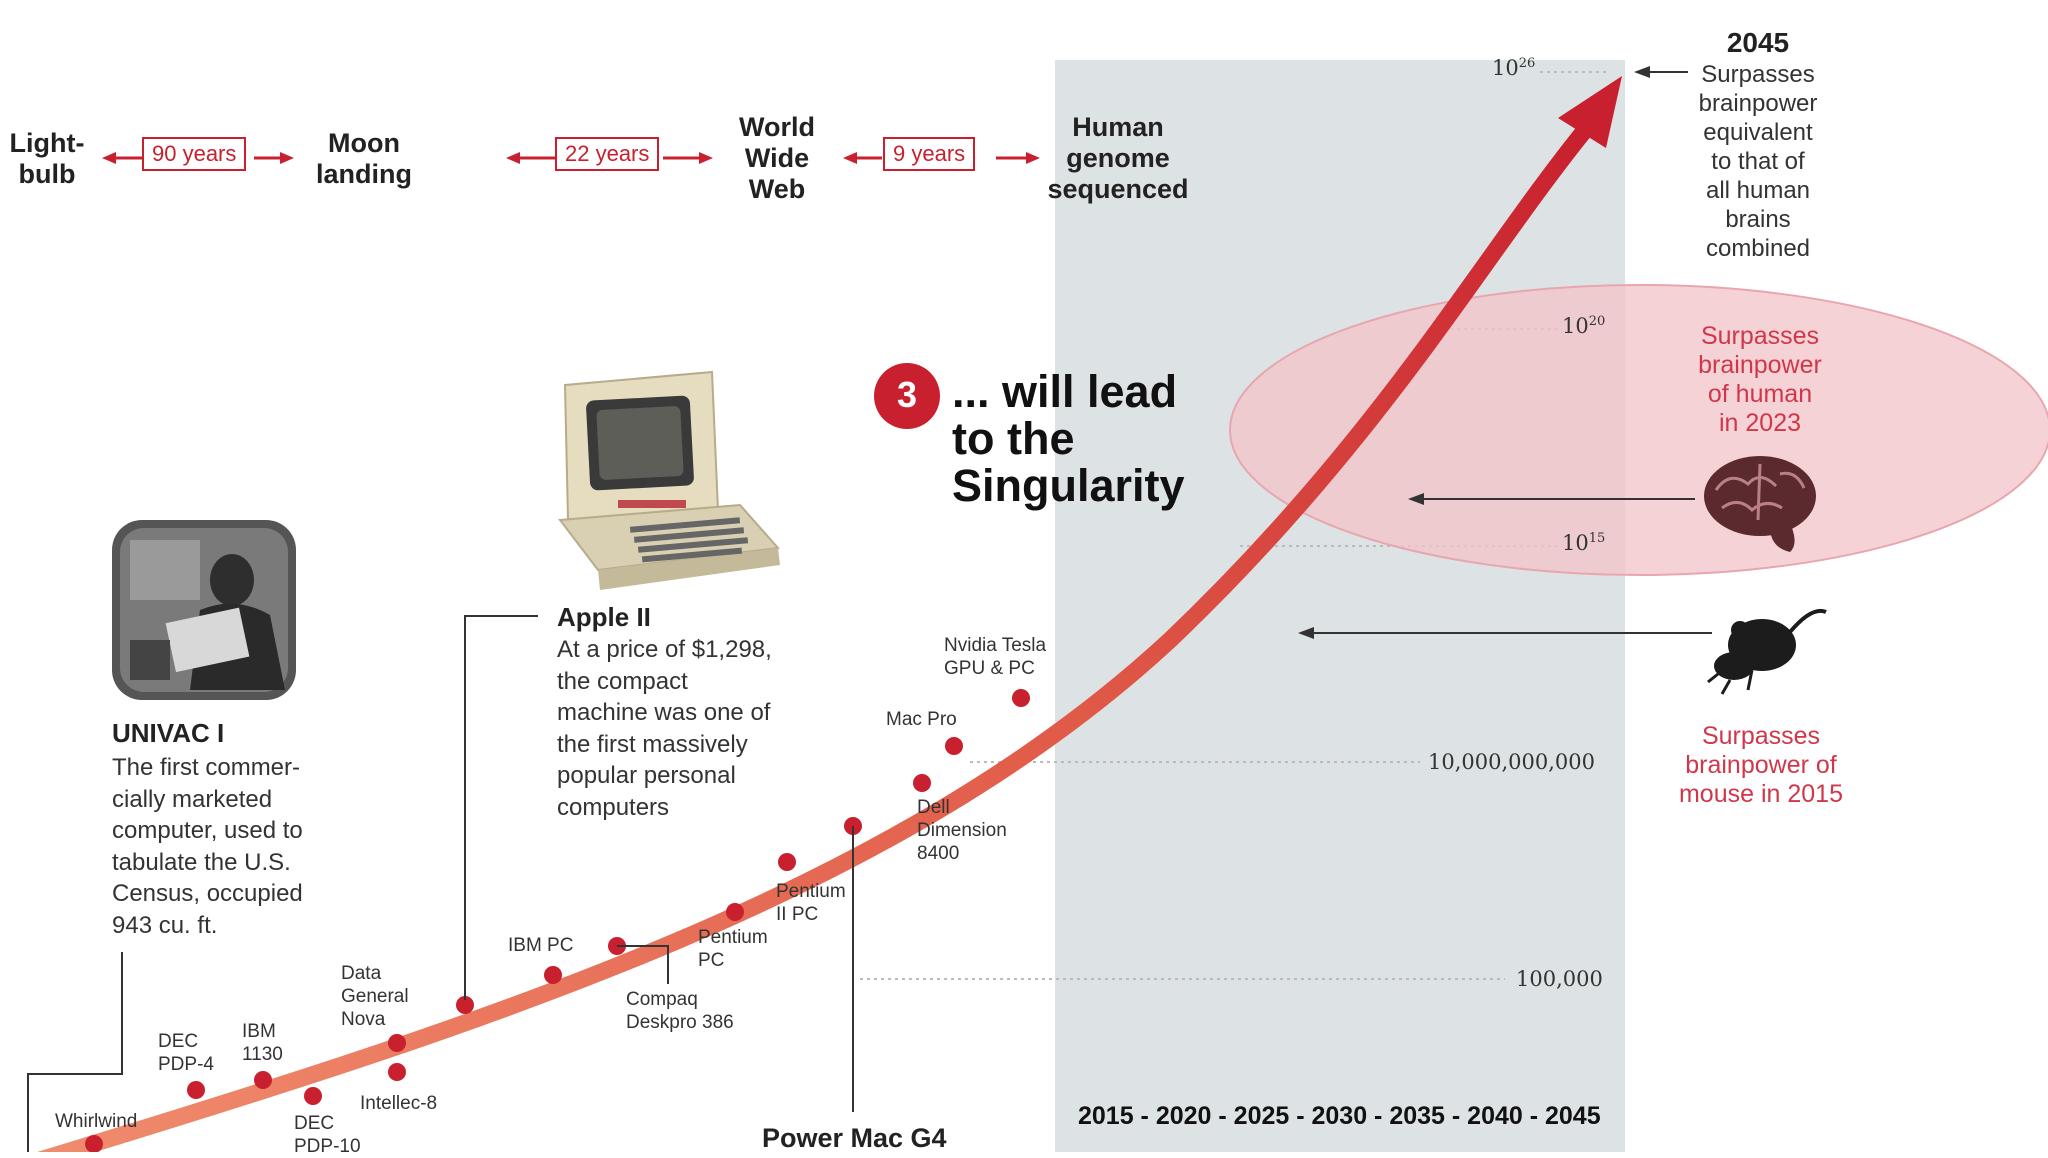 The image size is (2048, 1158). I want to click on point-ibm-pc, so click(553, 975).